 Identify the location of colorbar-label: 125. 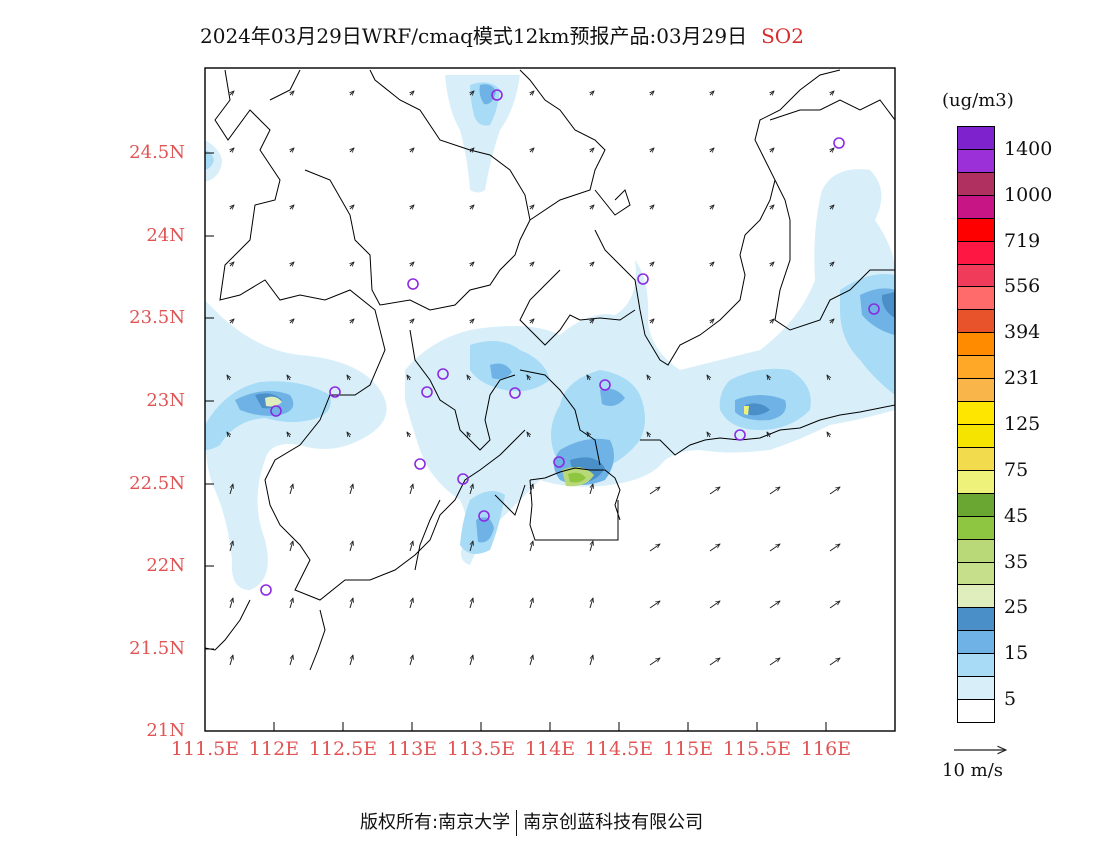
(1022, 424).